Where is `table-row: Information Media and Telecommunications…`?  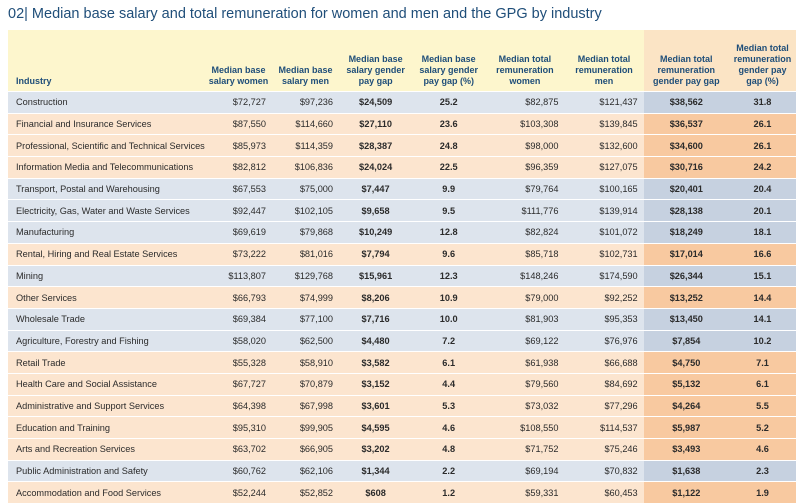
table-row: Information Media and Telecommunications… is located at coordinates (402, 168).